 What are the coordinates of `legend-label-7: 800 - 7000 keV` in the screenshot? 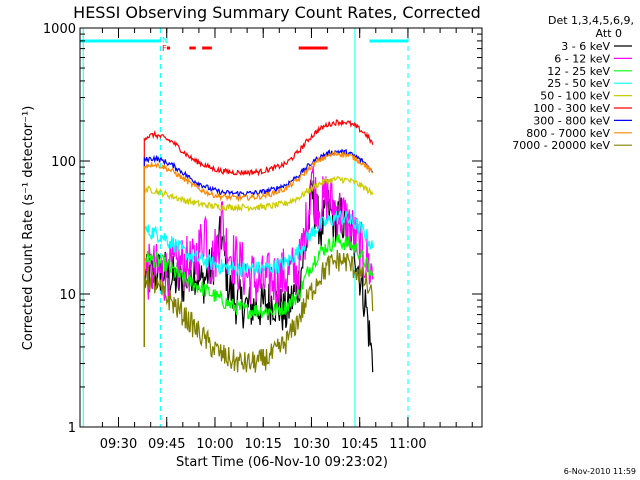 It's located at (568, 133).